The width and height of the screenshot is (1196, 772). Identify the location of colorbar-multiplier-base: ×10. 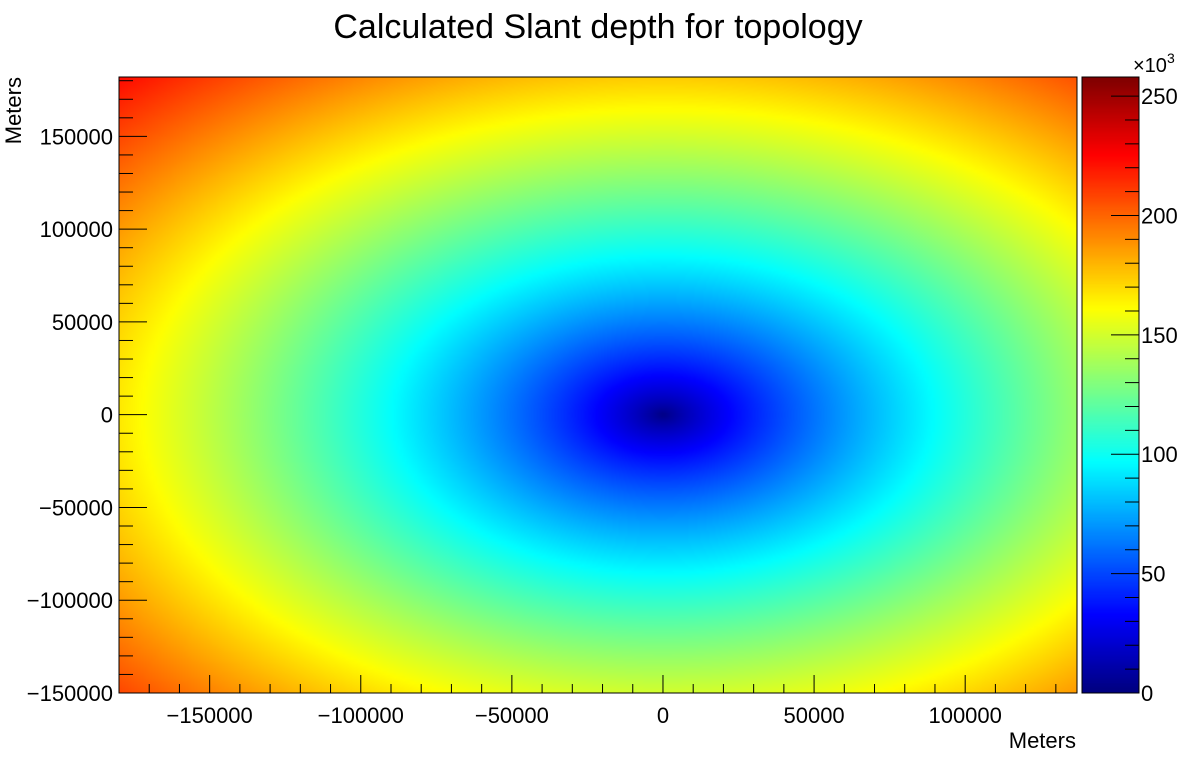
(1150, 66).